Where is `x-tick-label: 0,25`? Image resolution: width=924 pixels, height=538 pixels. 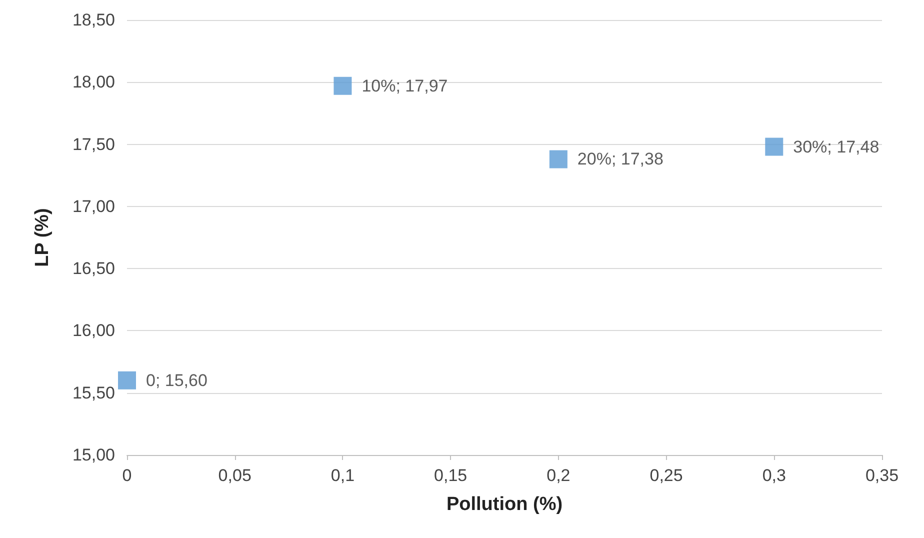 x-tick-label: 0,25 is located at coordinates (666, 475).